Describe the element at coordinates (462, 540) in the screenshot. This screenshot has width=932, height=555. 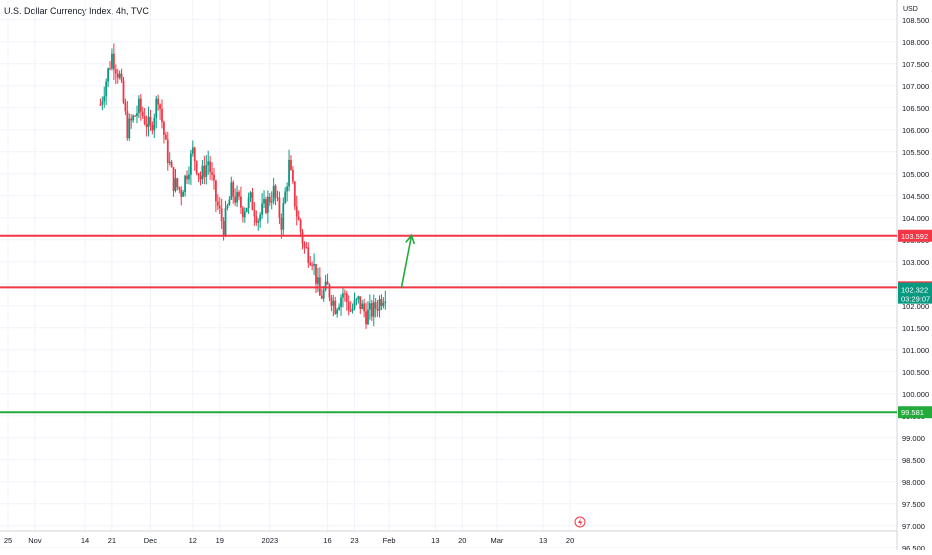
I see `time-tick-label: 20` at that location.